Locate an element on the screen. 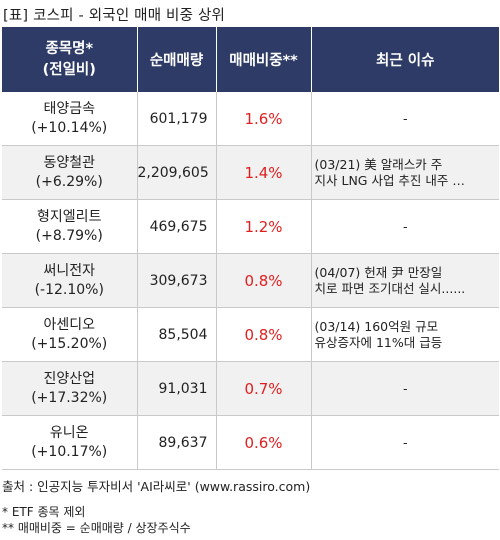 Image resolution: width=500 pixels, height=540 pixels. trading-ratio: 0.7% is located at coordinates (263, 388).